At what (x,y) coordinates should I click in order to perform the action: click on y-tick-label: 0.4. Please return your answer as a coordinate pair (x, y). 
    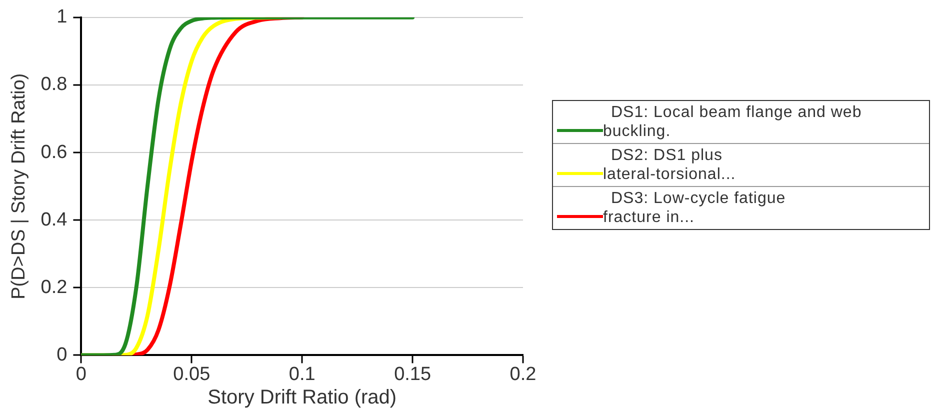
    Looking at the image, I should click on (54, 219).